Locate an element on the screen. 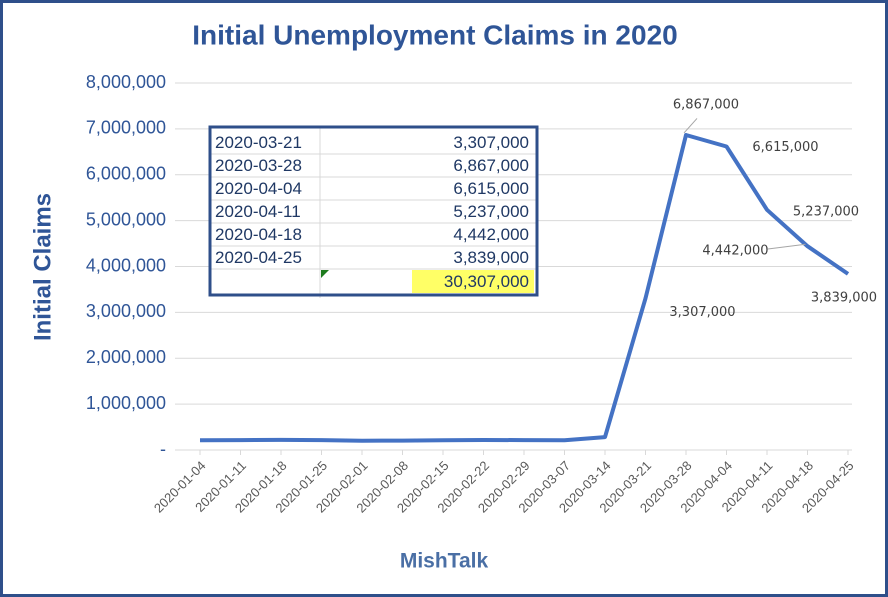 Image resolution: width=888 pixels, height=597 pixels. table-cell: 4,442,000 is located at coordinates (491, 234).